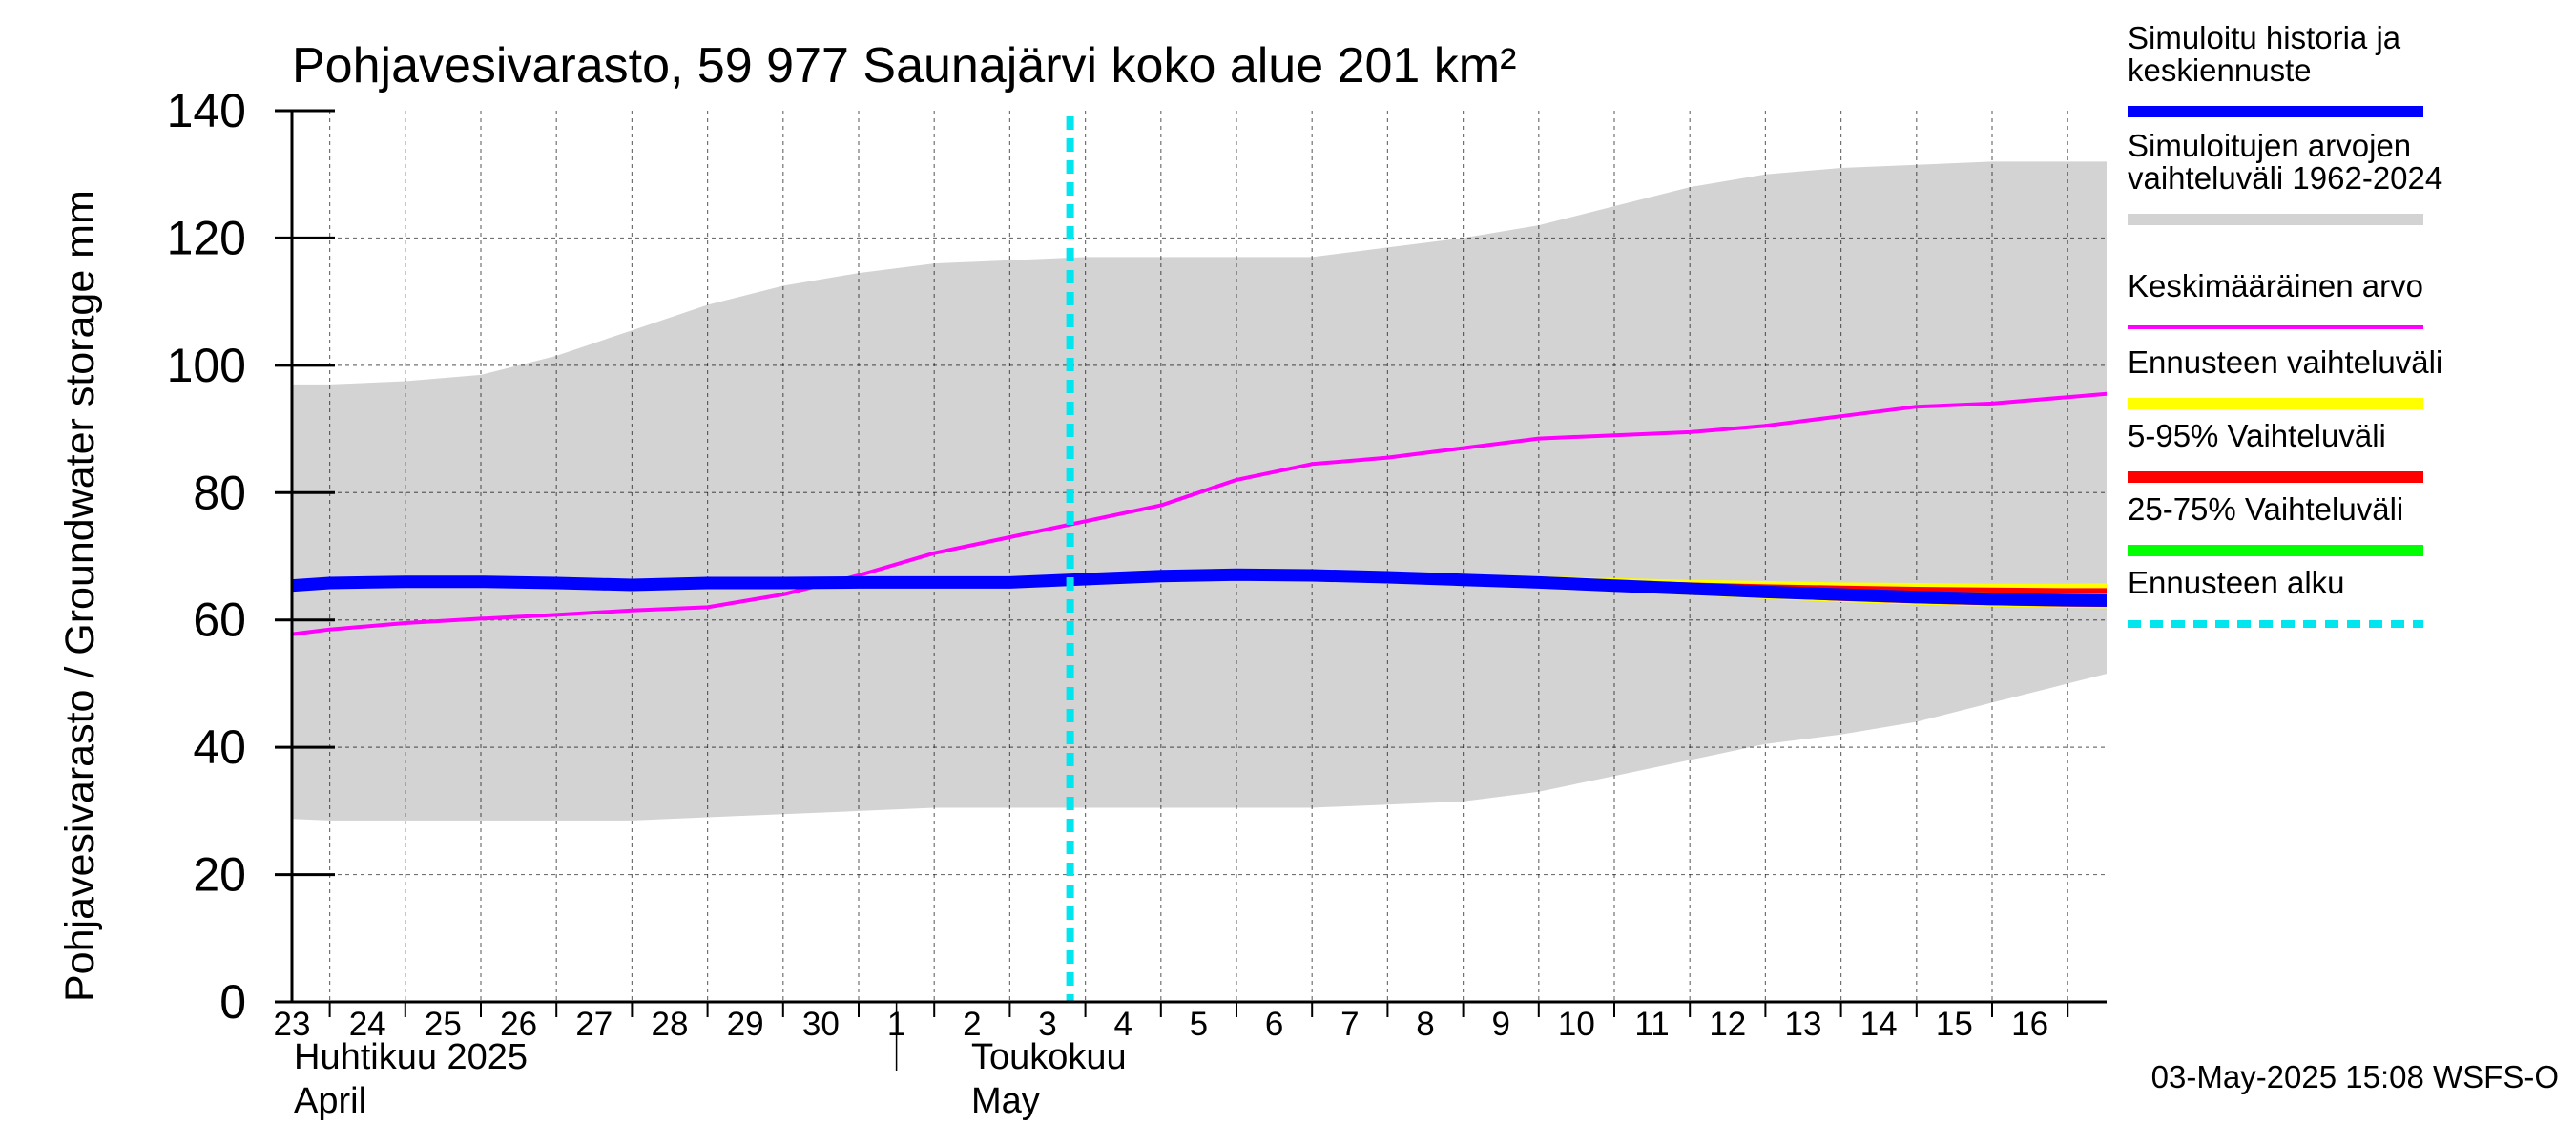 This screenshot has width=2576, height=1145. What do you see at coordinates (206, 110) in the screenshot?
I see `y-tick-label-140: 140` at bounding box center [206, 110].